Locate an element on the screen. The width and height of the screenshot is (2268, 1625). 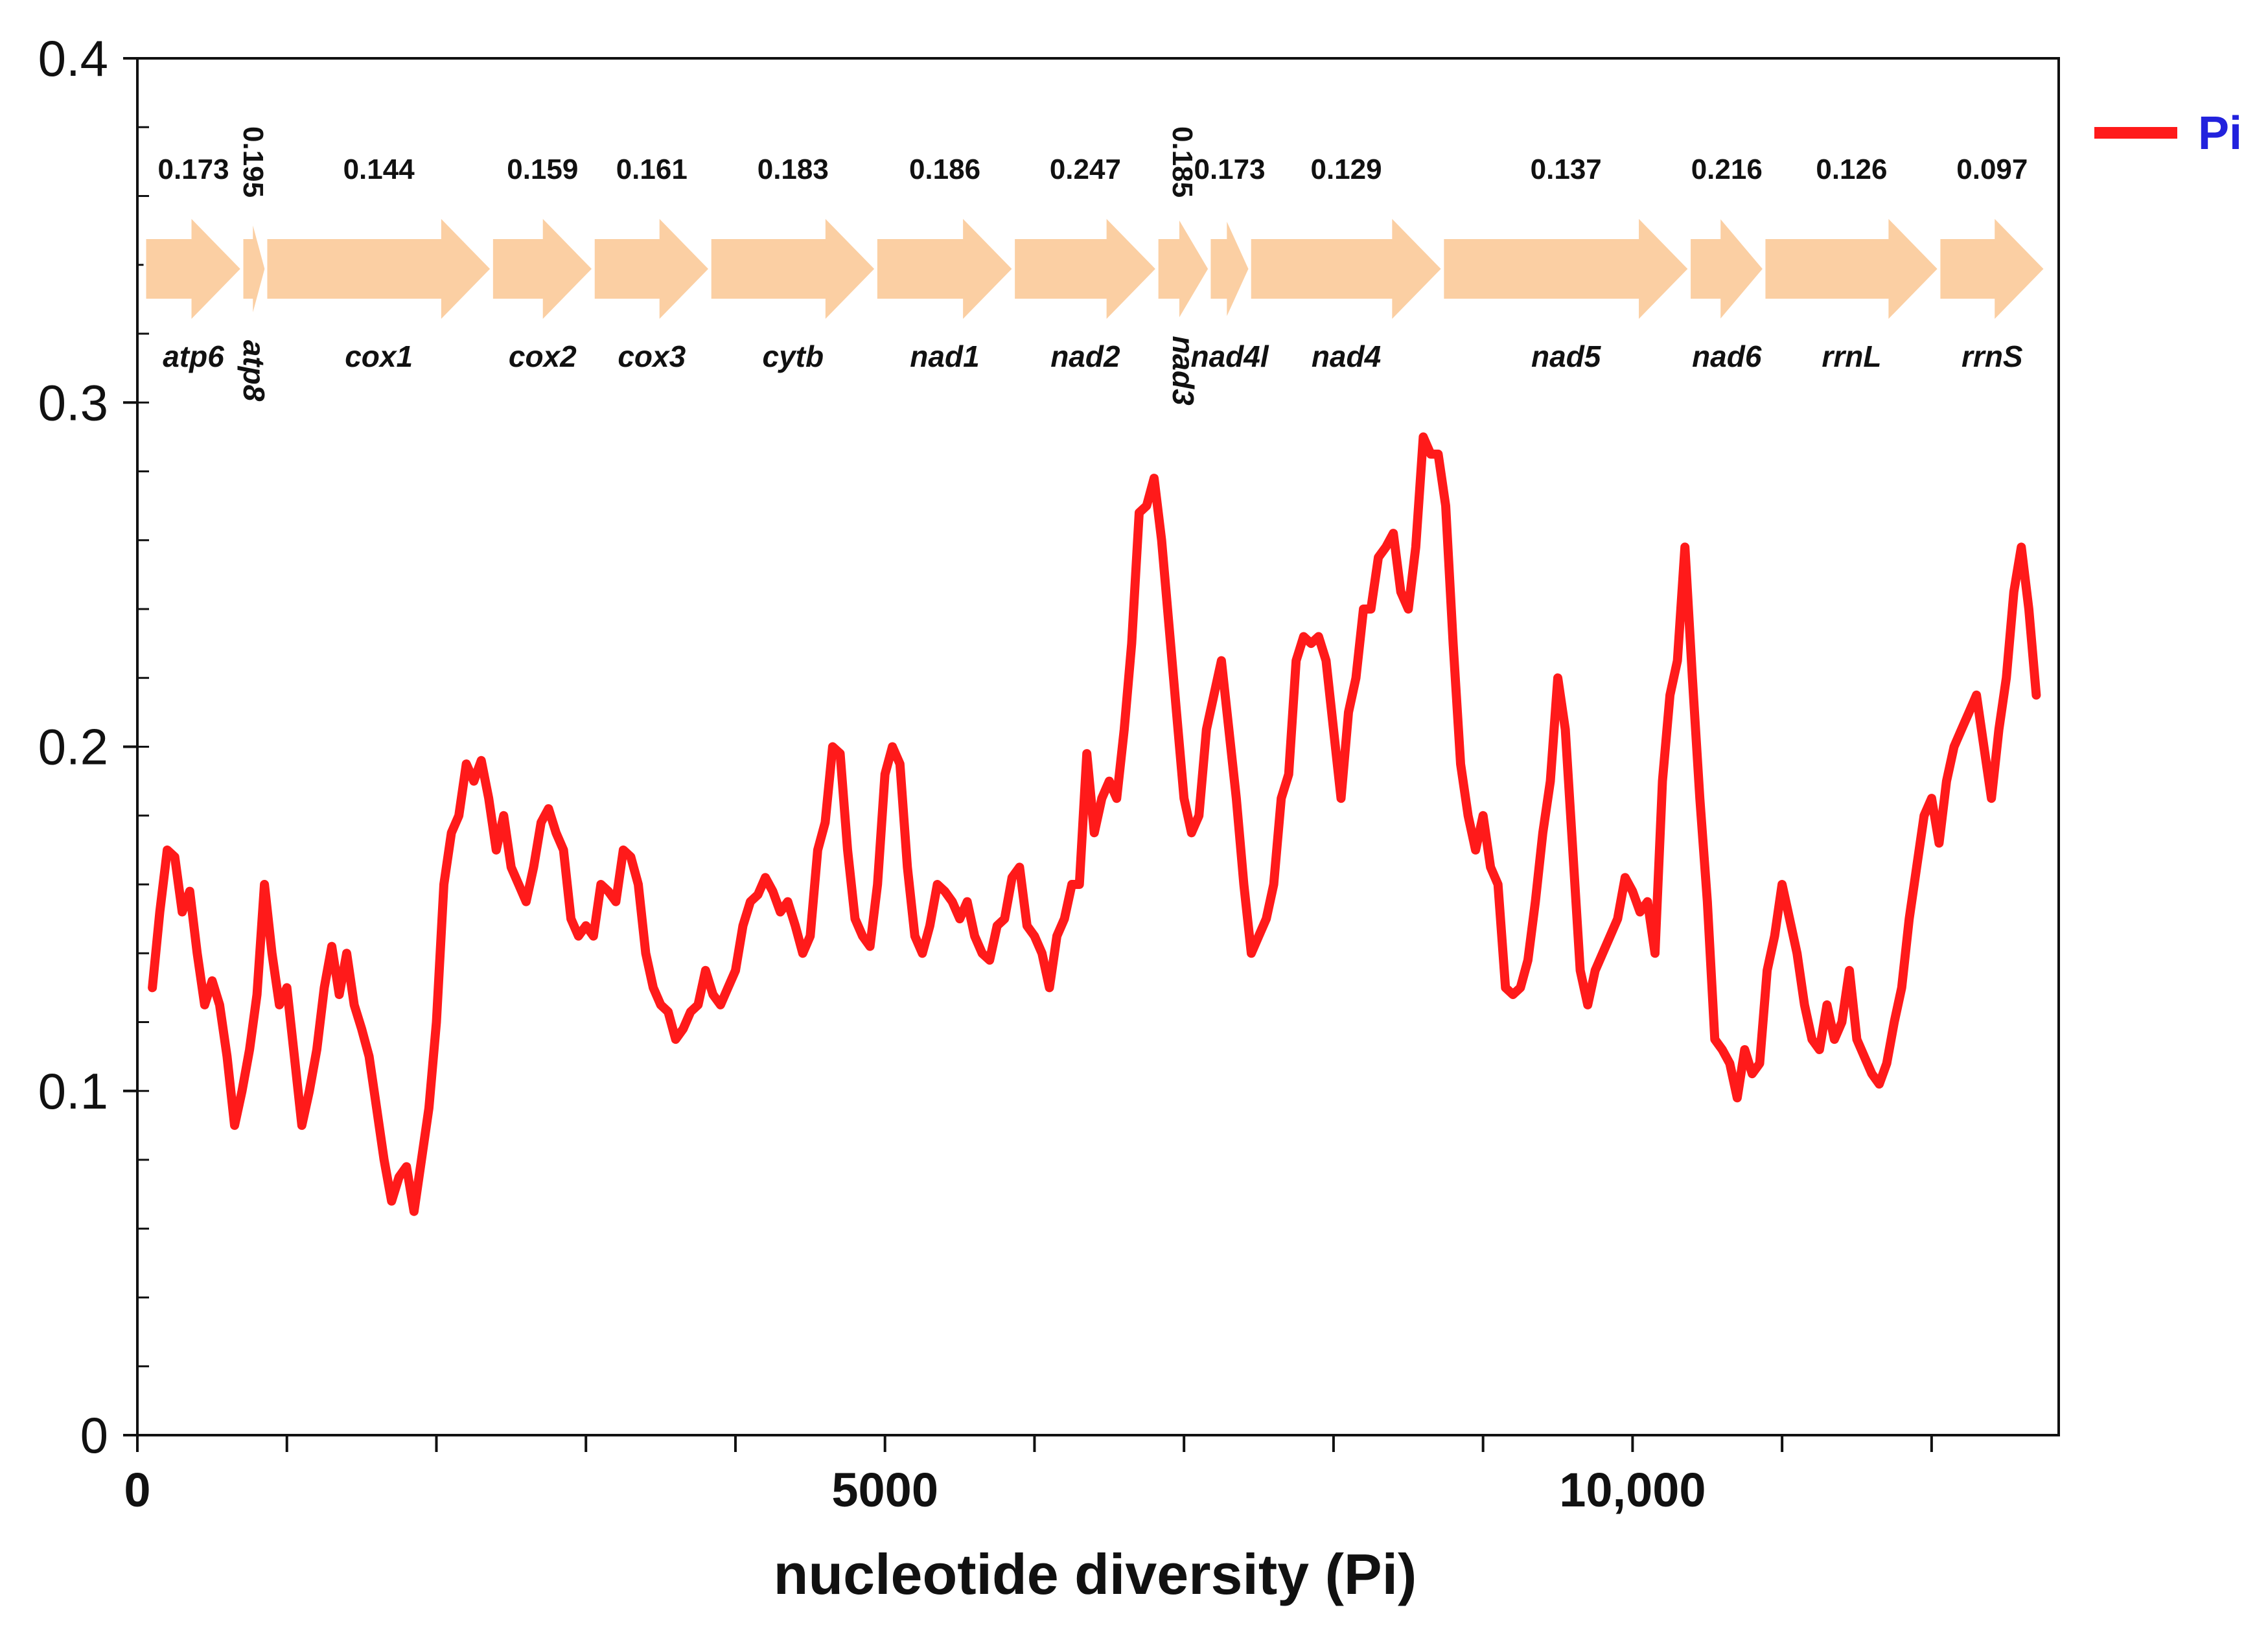
gene-value-rrnS: 0.097 is located at coordinates (1992, 169).